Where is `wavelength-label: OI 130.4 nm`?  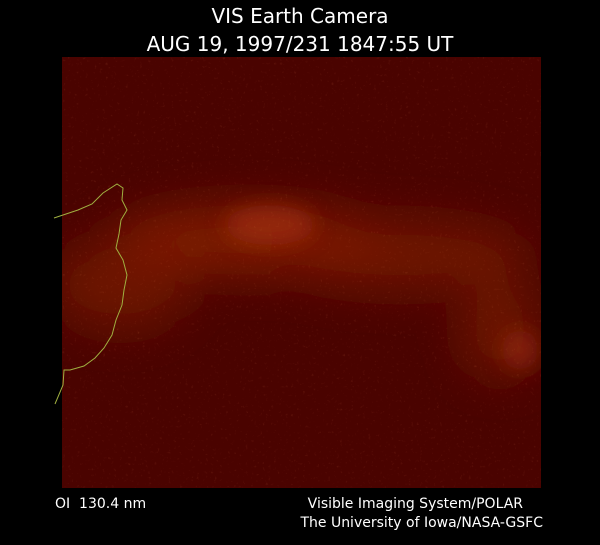
wavelength-label: OI 130.4 nm is located at coordinates (100, 504).